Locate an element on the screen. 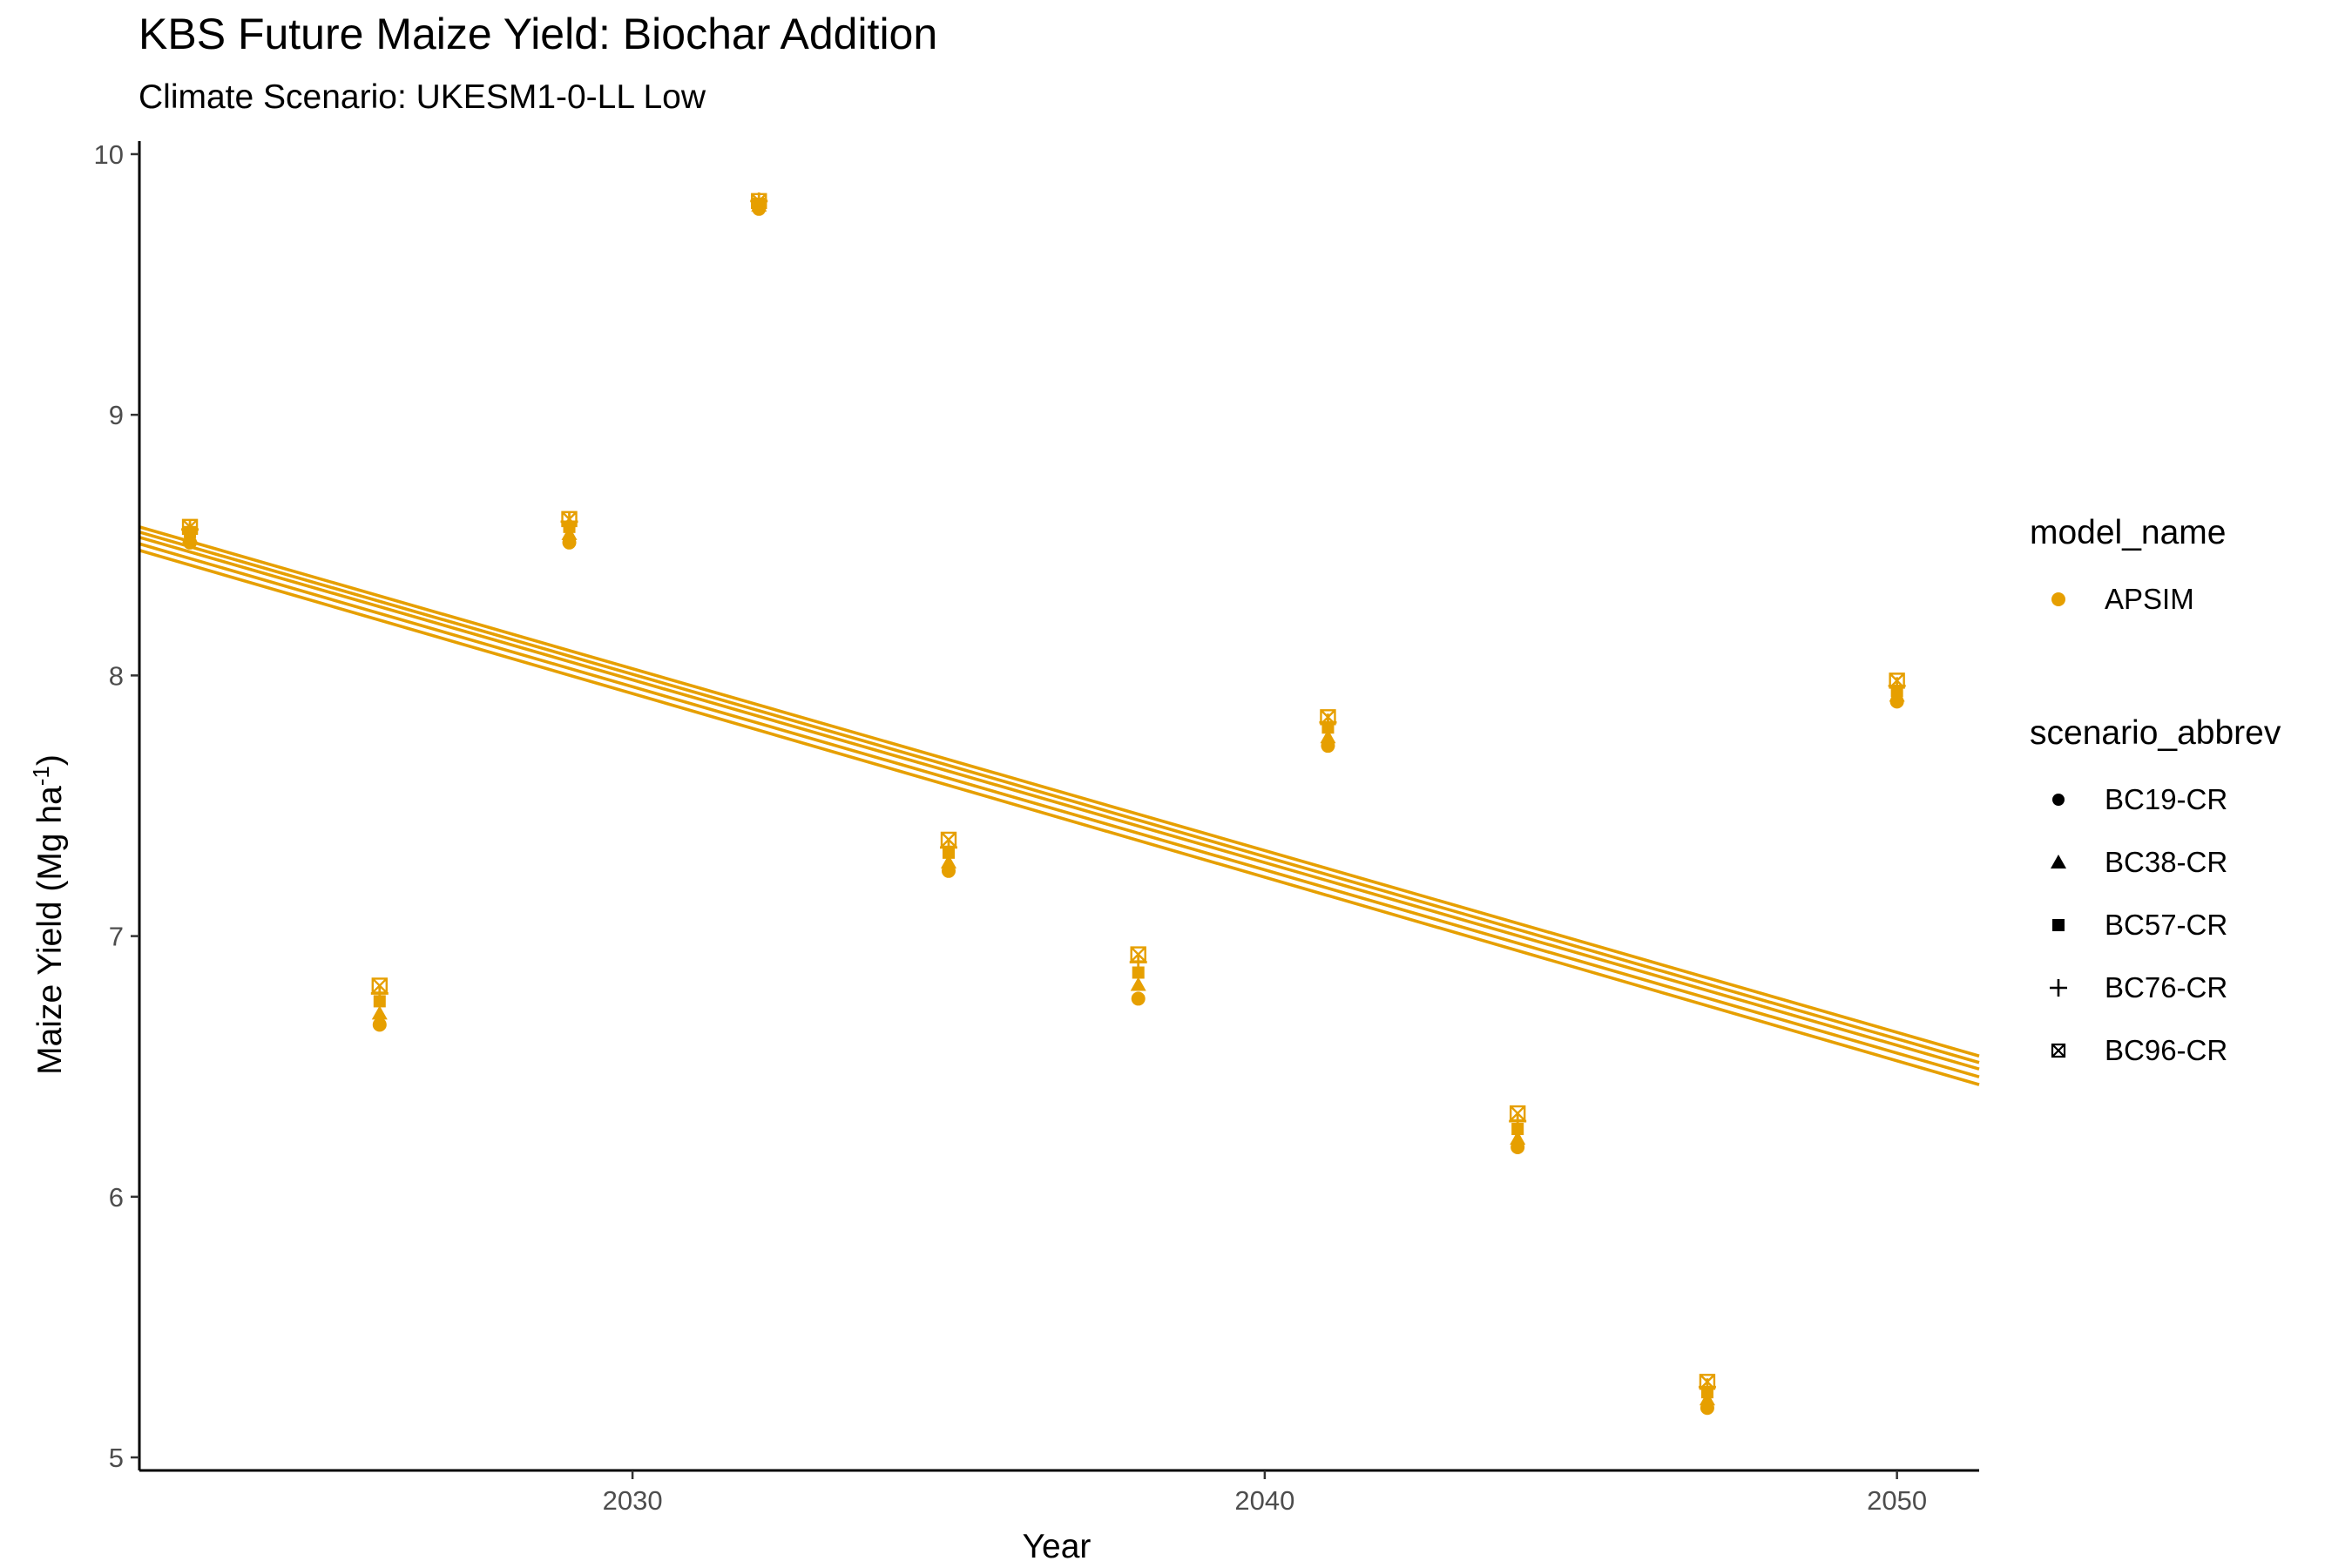 The image size is (2352, 1568). y-tick-label-9: 9 is located at coordinates (116, 415).